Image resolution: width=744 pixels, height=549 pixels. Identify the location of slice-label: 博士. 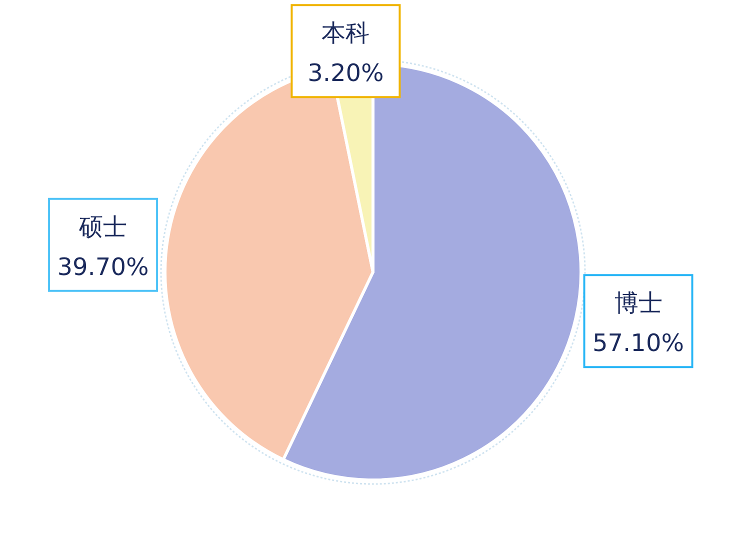
(638, 303).